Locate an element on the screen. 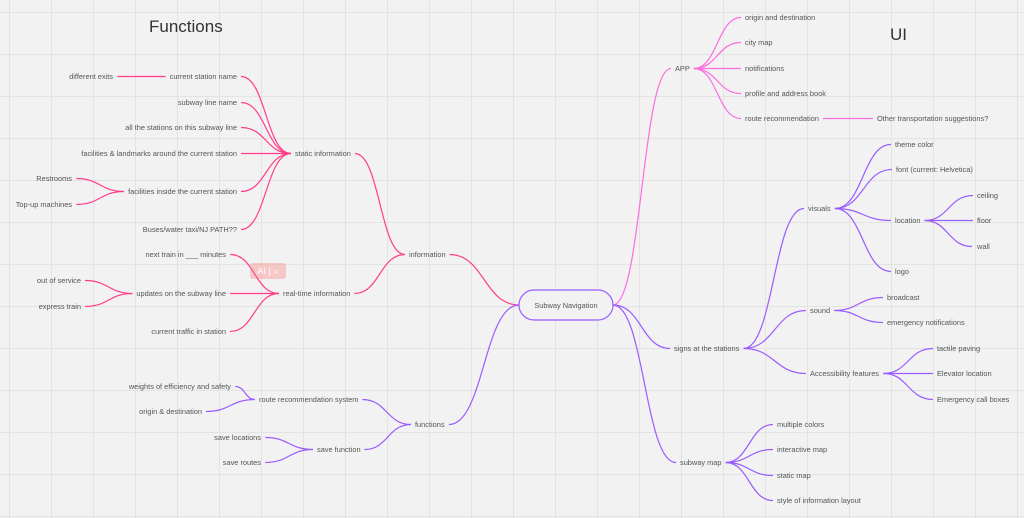 The width and height of the screenshot is (1024, 518). edge-access-tactile is located at coordinates (908, 361).